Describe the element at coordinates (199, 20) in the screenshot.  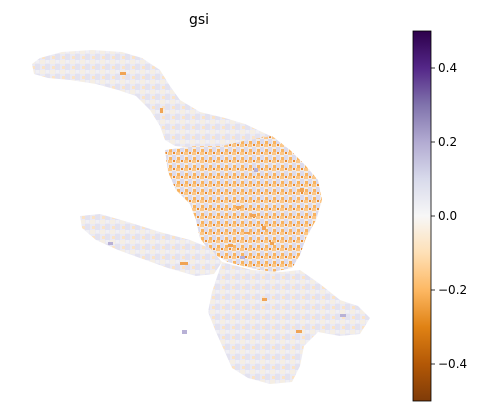
I see `map-title: gsi` at that location.